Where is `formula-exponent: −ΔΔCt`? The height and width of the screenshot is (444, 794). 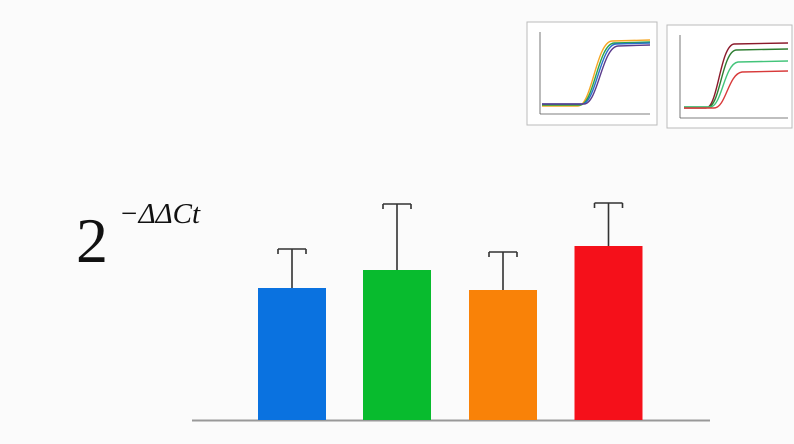 formula-exponent: −ΔΔCt is located at coordinates (160, 214).